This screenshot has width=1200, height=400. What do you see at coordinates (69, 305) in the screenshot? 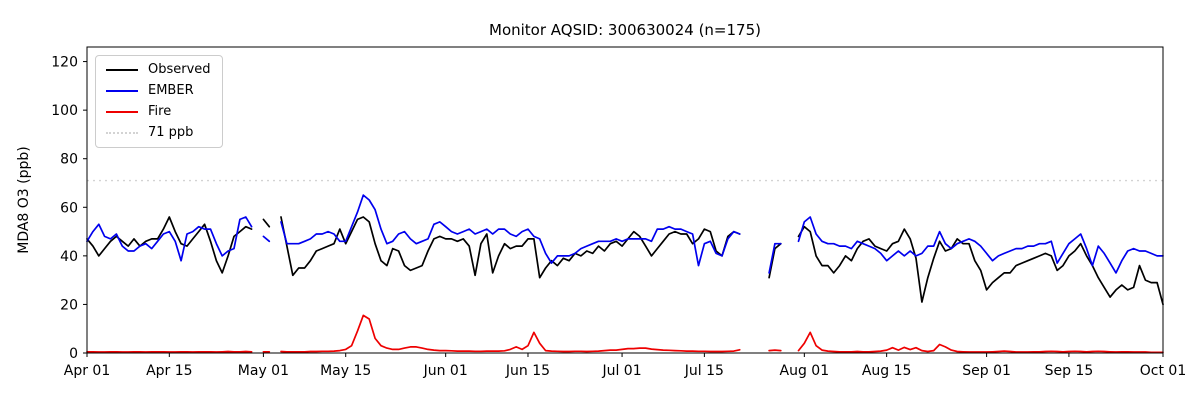
I see `y-tick-label: 20` at bounding box center [69, 305].